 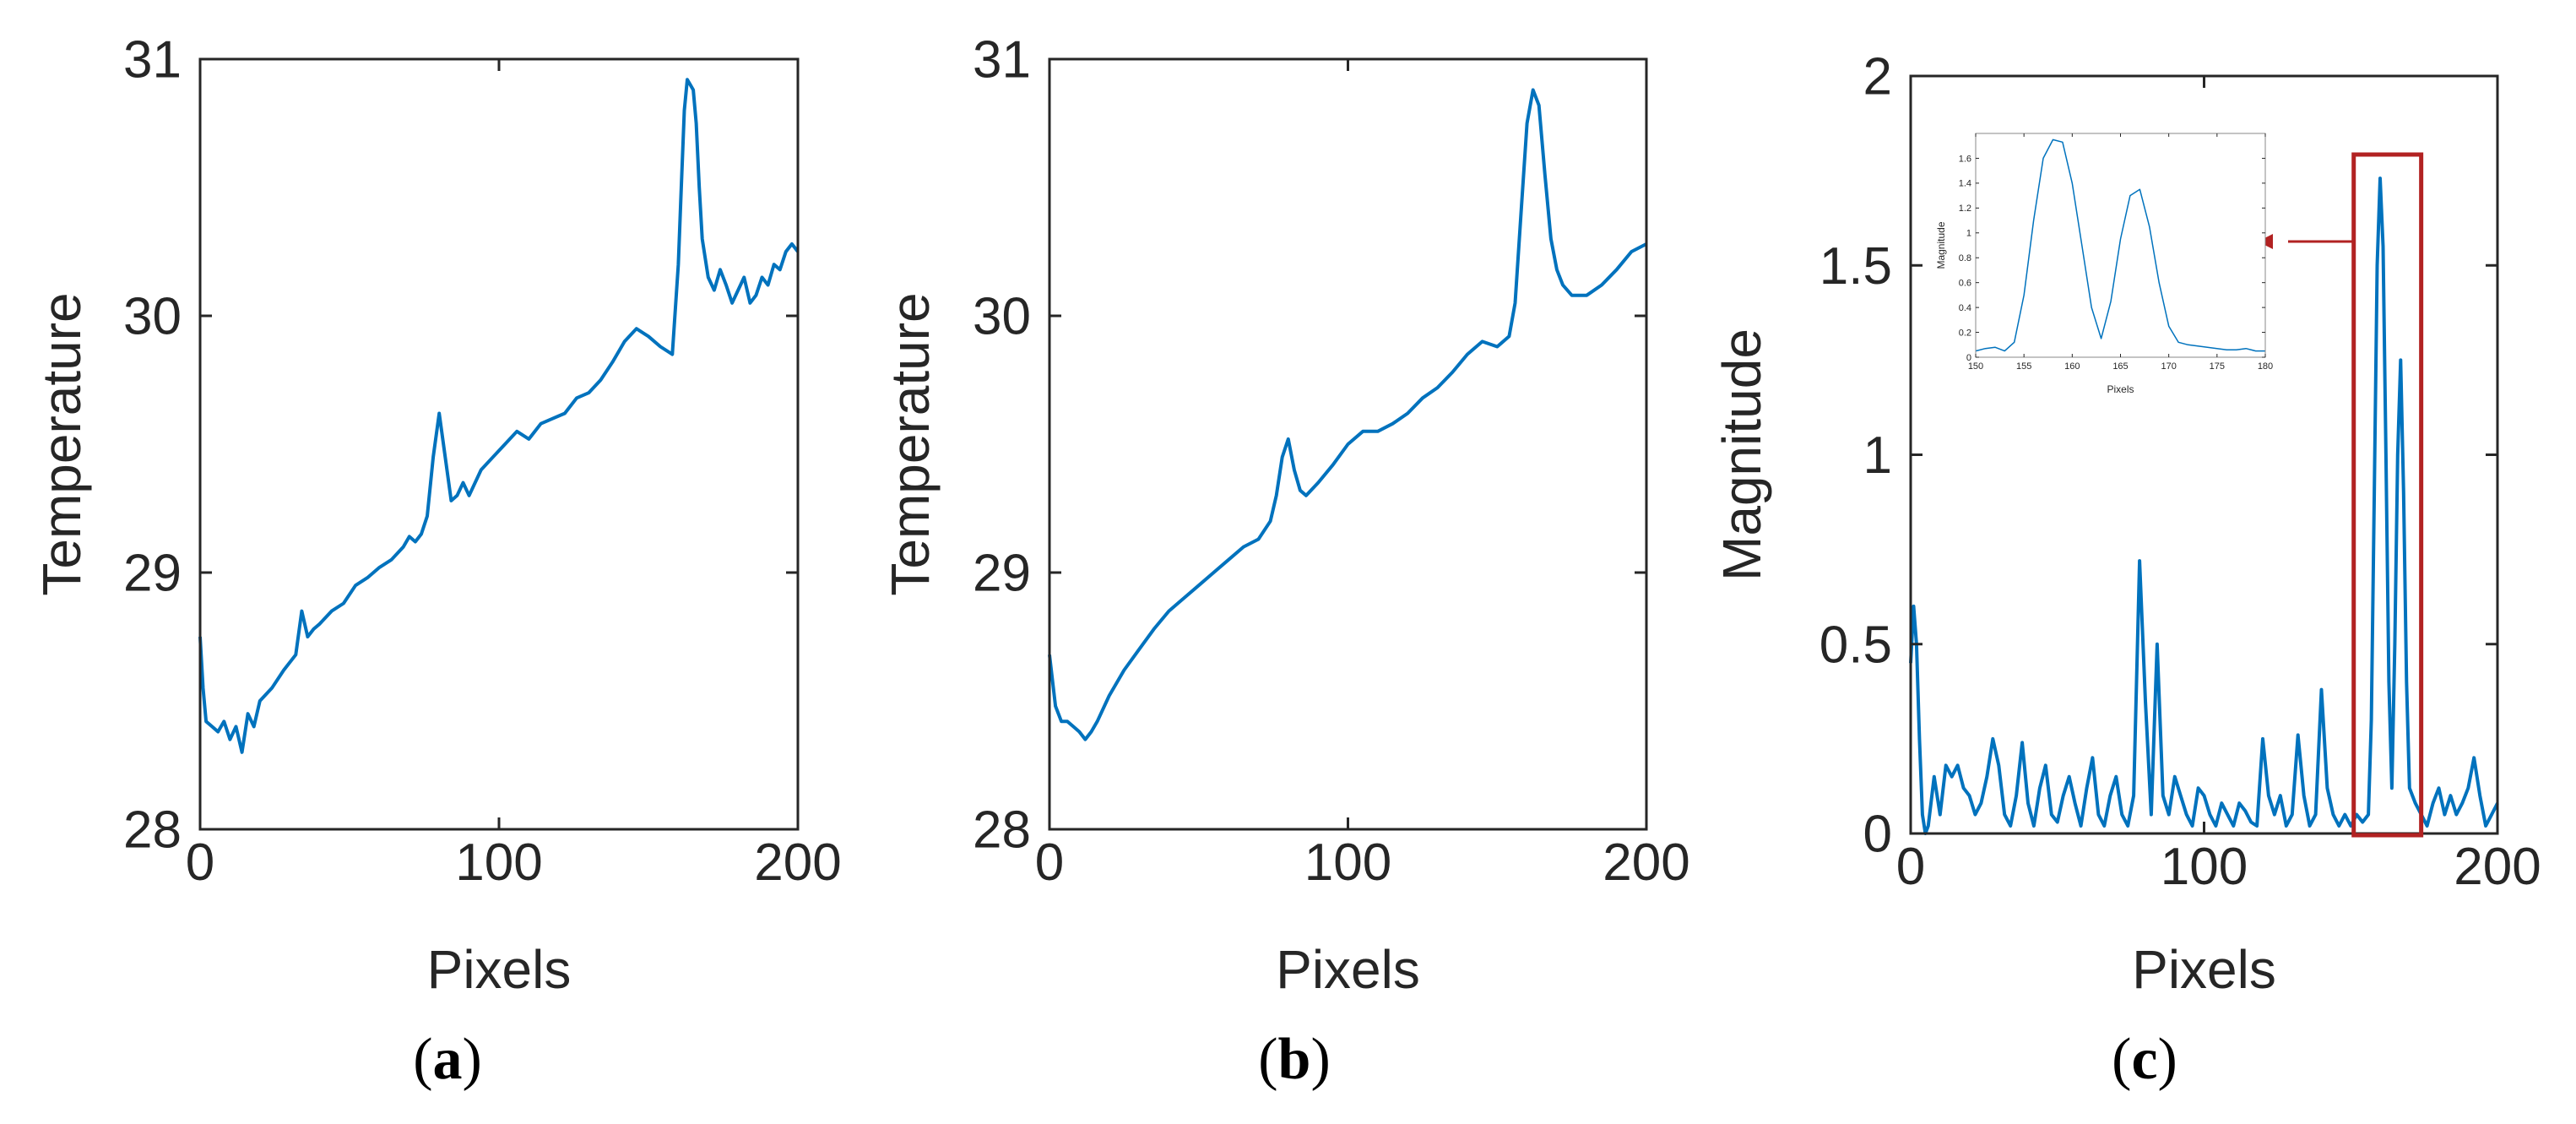 What do you see at coordinates (1965, 184) in the screenshot?
I see `inset-y-tick-label: 1.4` at bounding box center [1965, 184].